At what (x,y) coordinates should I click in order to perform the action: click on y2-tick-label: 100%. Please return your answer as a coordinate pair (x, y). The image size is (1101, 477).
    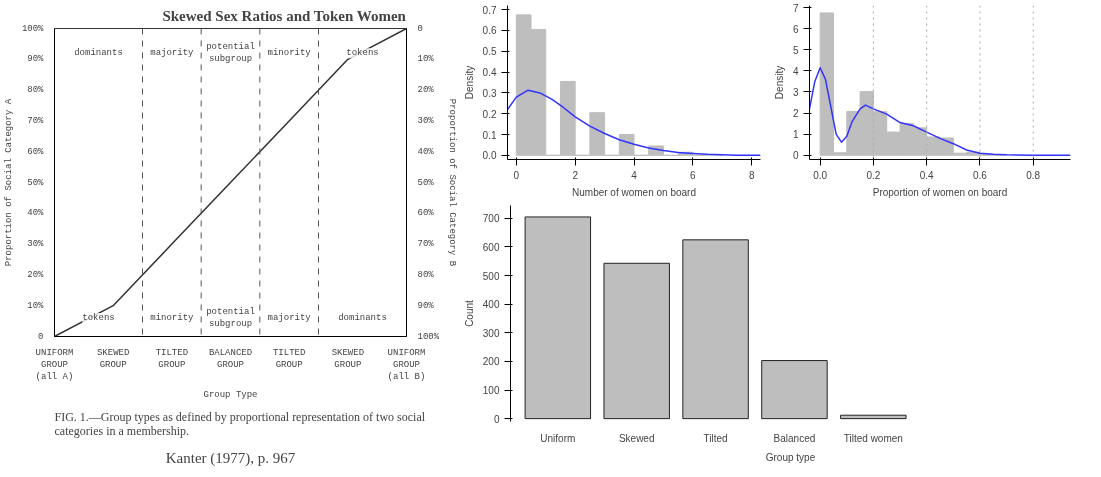
    Looking at the image, I should click on (428, 336).